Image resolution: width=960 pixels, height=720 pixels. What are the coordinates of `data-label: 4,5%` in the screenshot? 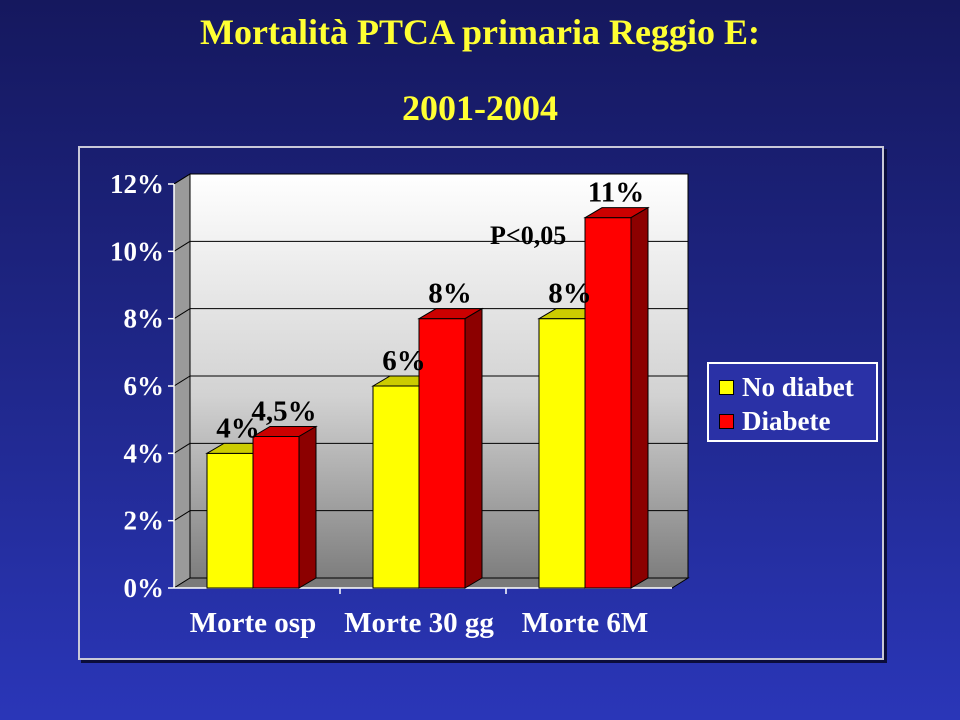 It's located at (283, 412).